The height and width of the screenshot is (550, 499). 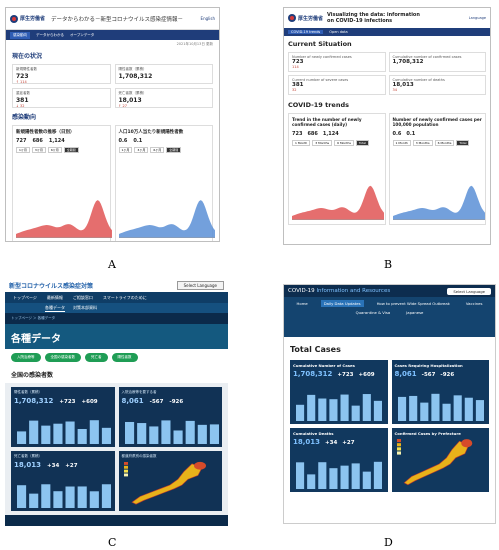 What do you see at coordinates (413, 303) in the screenshot?
I see `nav-item: How to prevent Wide Spread Outbreak` at bounding box center [413, 303].